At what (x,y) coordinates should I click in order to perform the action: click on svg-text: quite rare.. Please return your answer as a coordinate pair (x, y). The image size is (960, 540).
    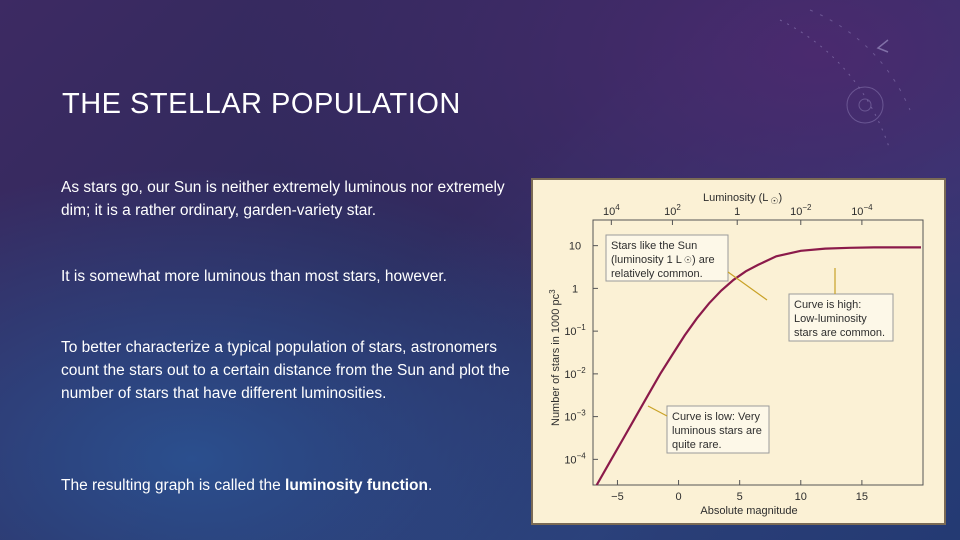
    Looking at the image, I should click on (697, 445).